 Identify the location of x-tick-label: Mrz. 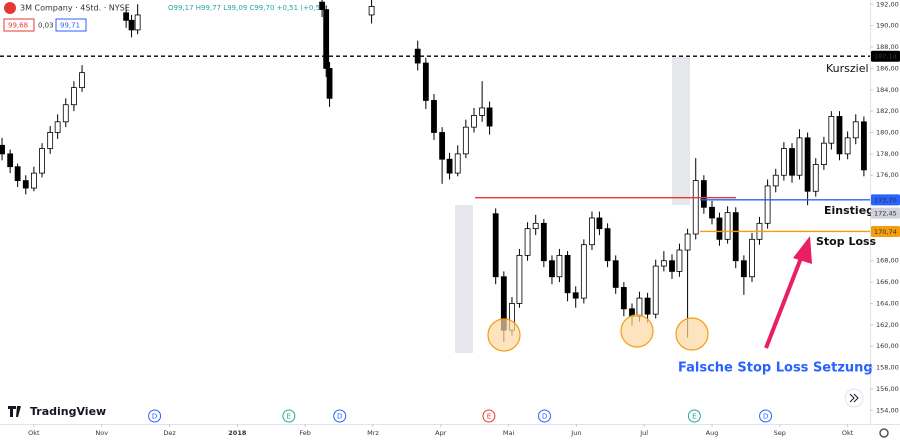
(373, 433).